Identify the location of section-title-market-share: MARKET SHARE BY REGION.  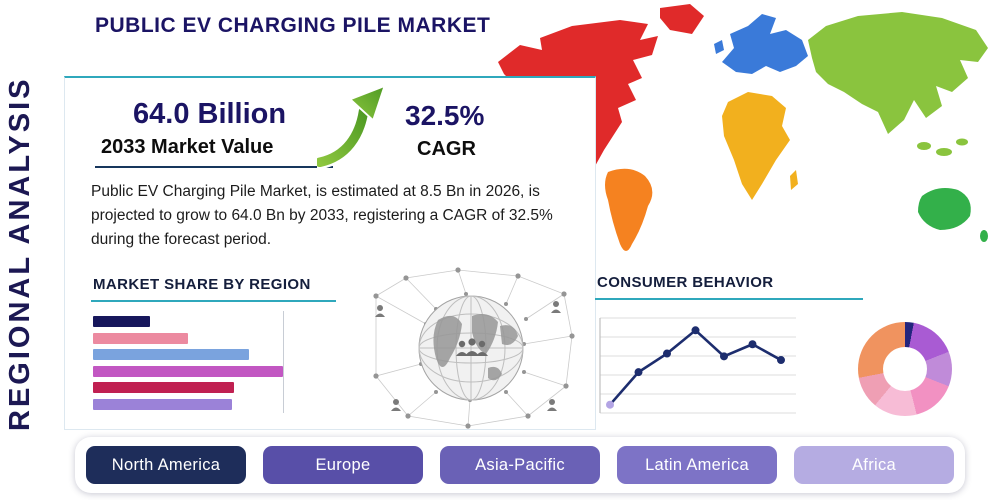
(202, 284).